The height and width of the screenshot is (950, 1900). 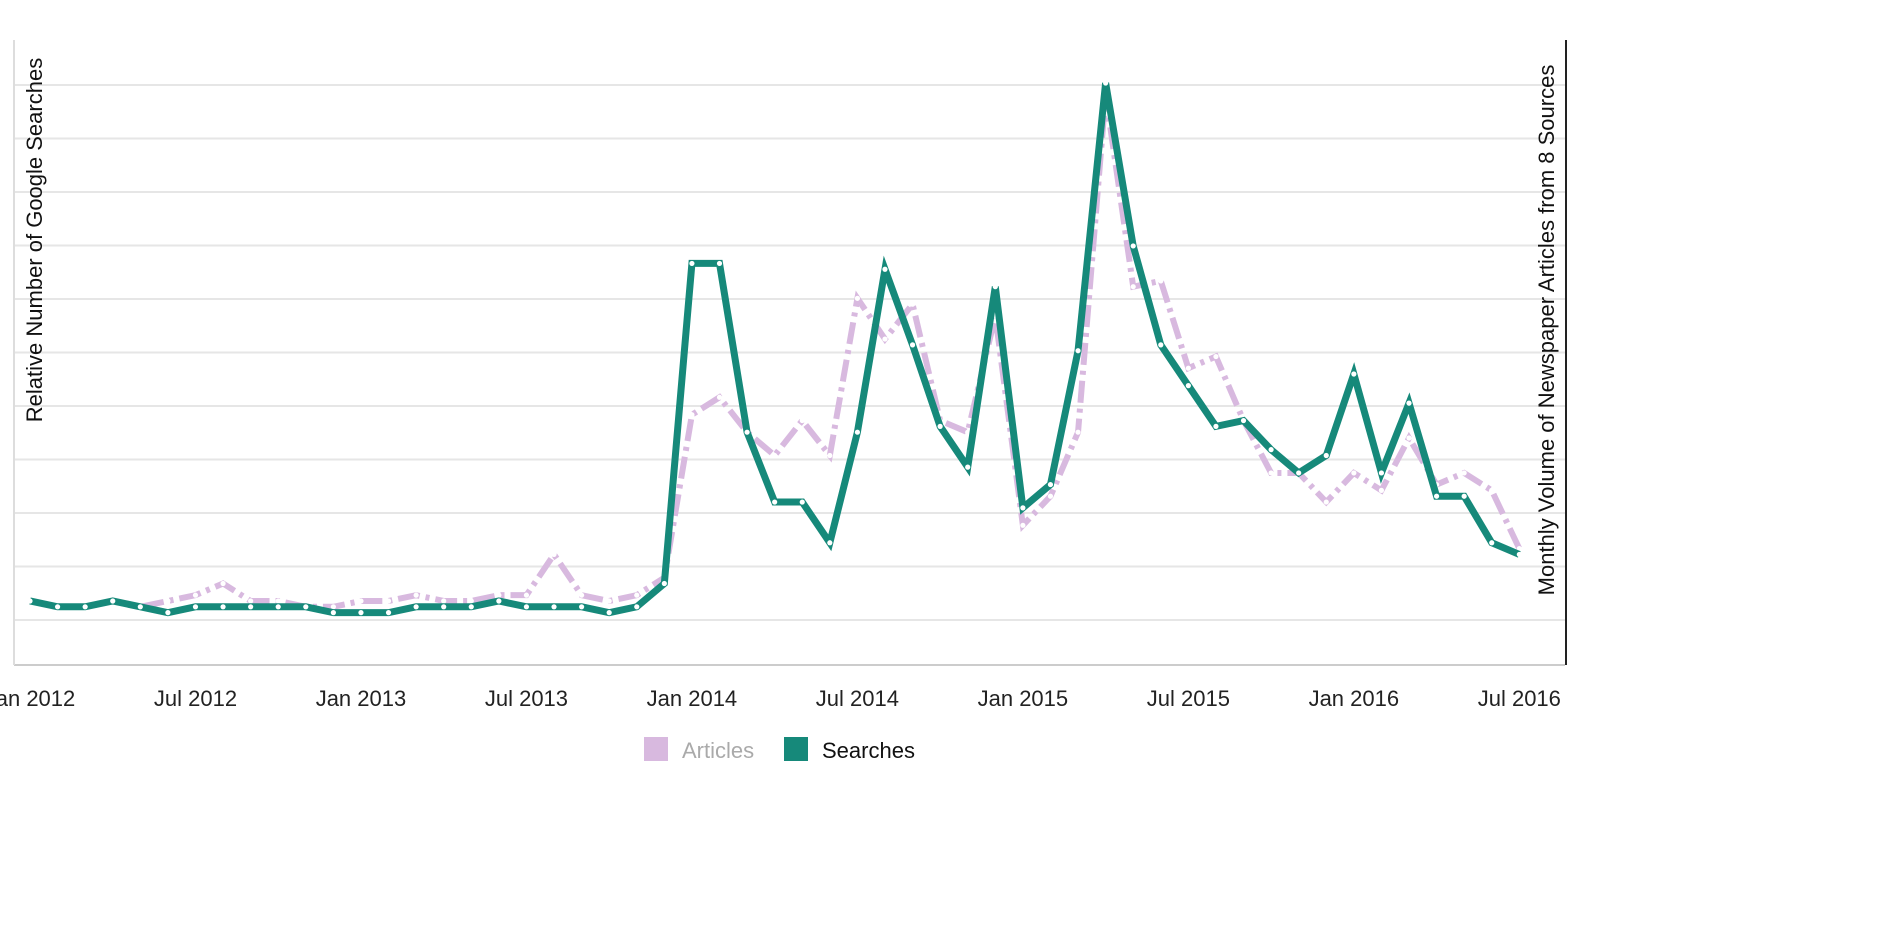 I want to click on legend-item-searches: Searches, so click(x=849, y=750).